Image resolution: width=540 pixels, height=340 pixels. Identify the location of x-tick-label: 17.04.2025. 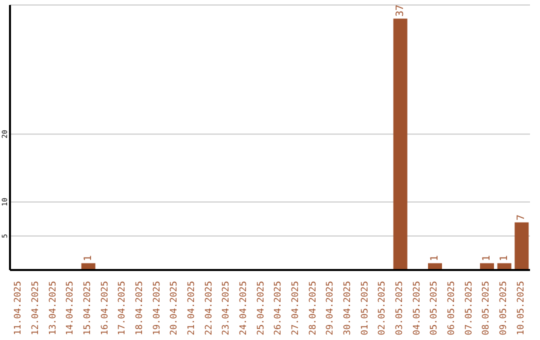
(123, 308).